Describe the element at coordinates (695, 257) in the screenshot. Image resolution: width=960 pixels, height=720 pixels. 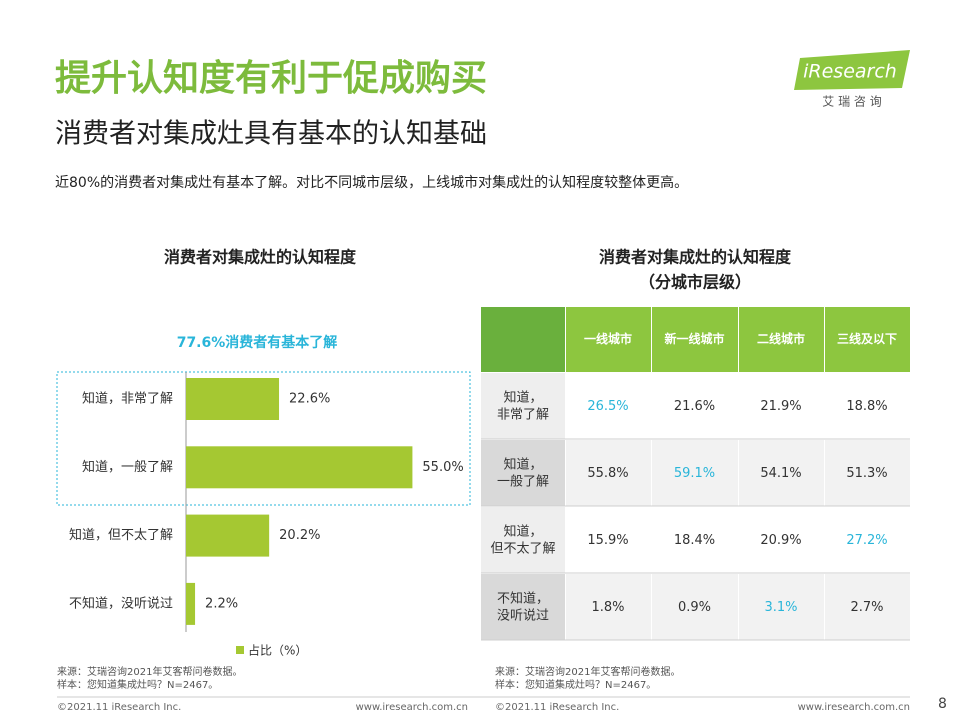
I see `table-title: 消费者对集成灶的认知程度` at that location.